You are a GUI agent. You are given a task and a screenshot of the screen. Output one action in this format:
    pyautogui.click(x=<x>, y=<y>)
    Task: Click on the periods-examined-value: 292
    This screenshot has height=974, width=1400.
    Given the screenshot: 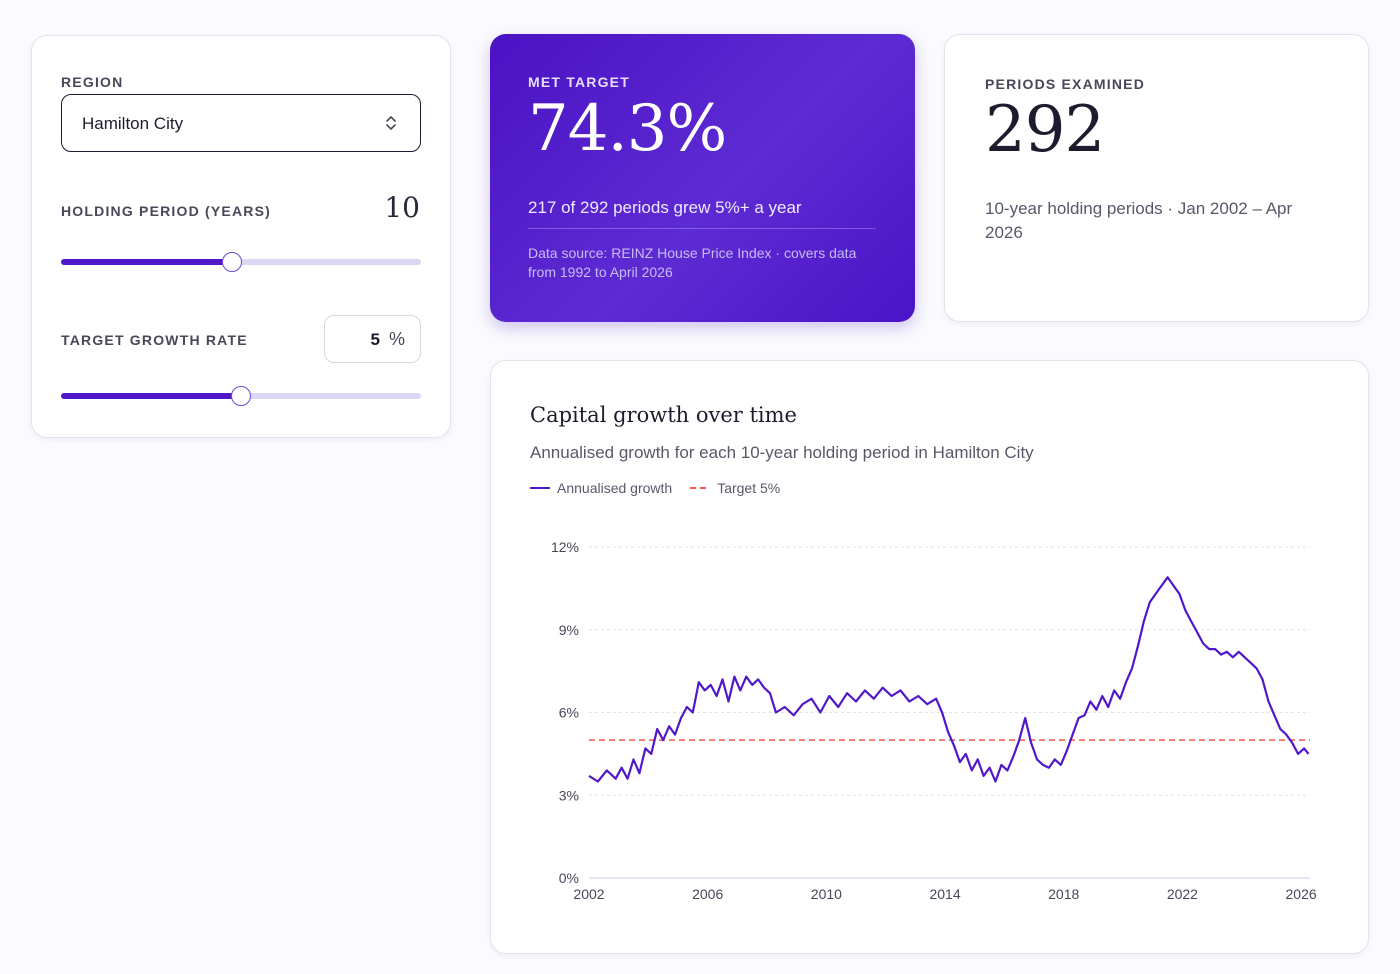 What is the action you would take?
    pyautogui.click(x=1045, y=130)
    